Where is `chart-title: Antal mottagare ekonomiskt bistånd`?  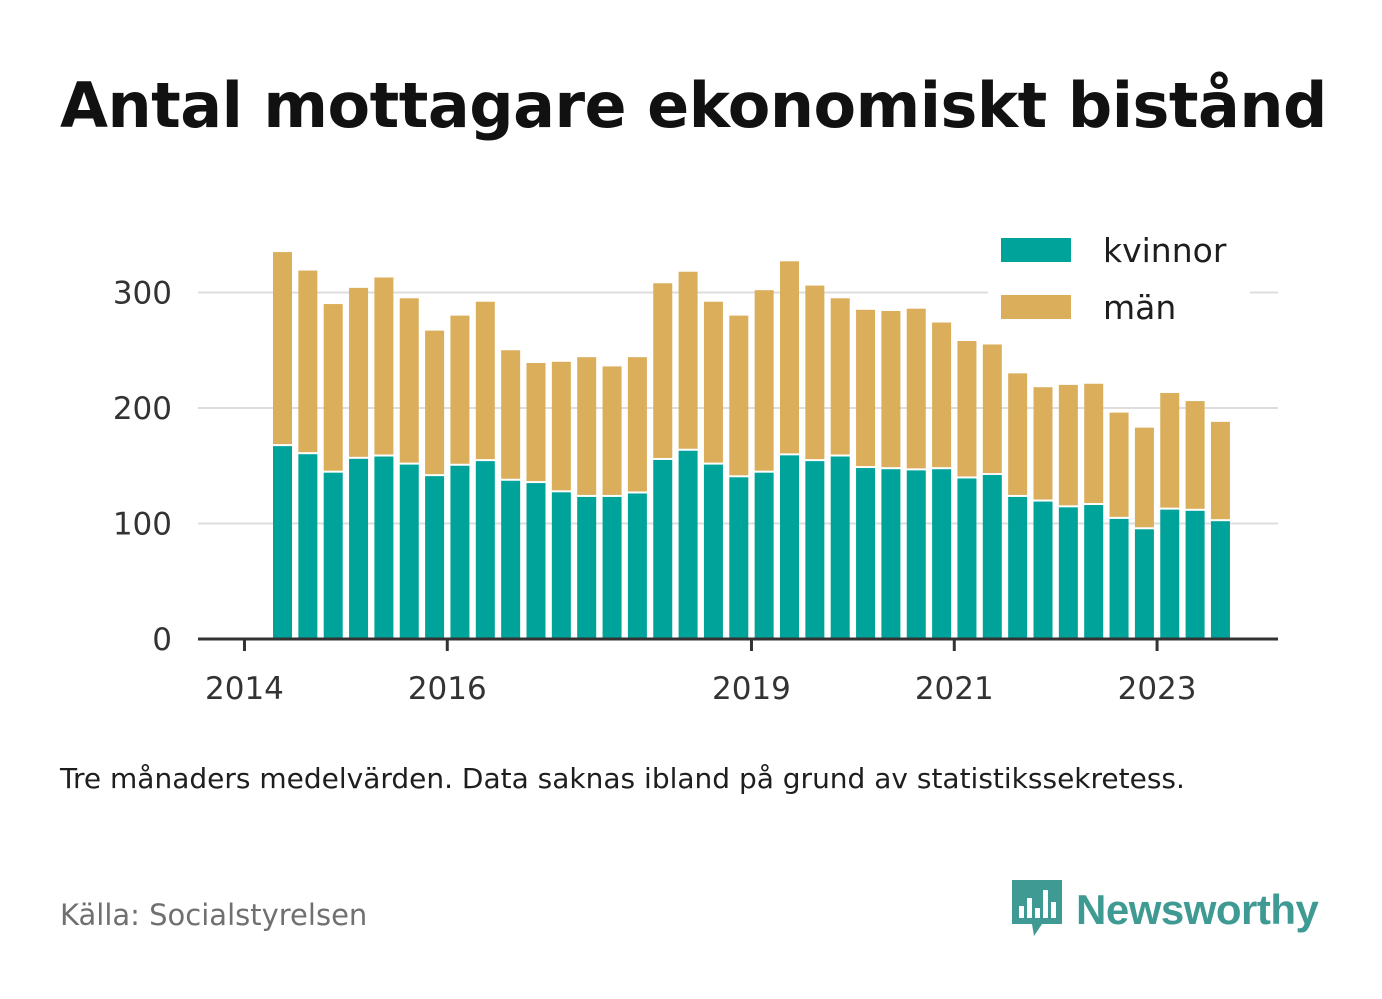
chart-title: Antal mottagare ekonomiskt bistånd is located at coordinates (693, 105).